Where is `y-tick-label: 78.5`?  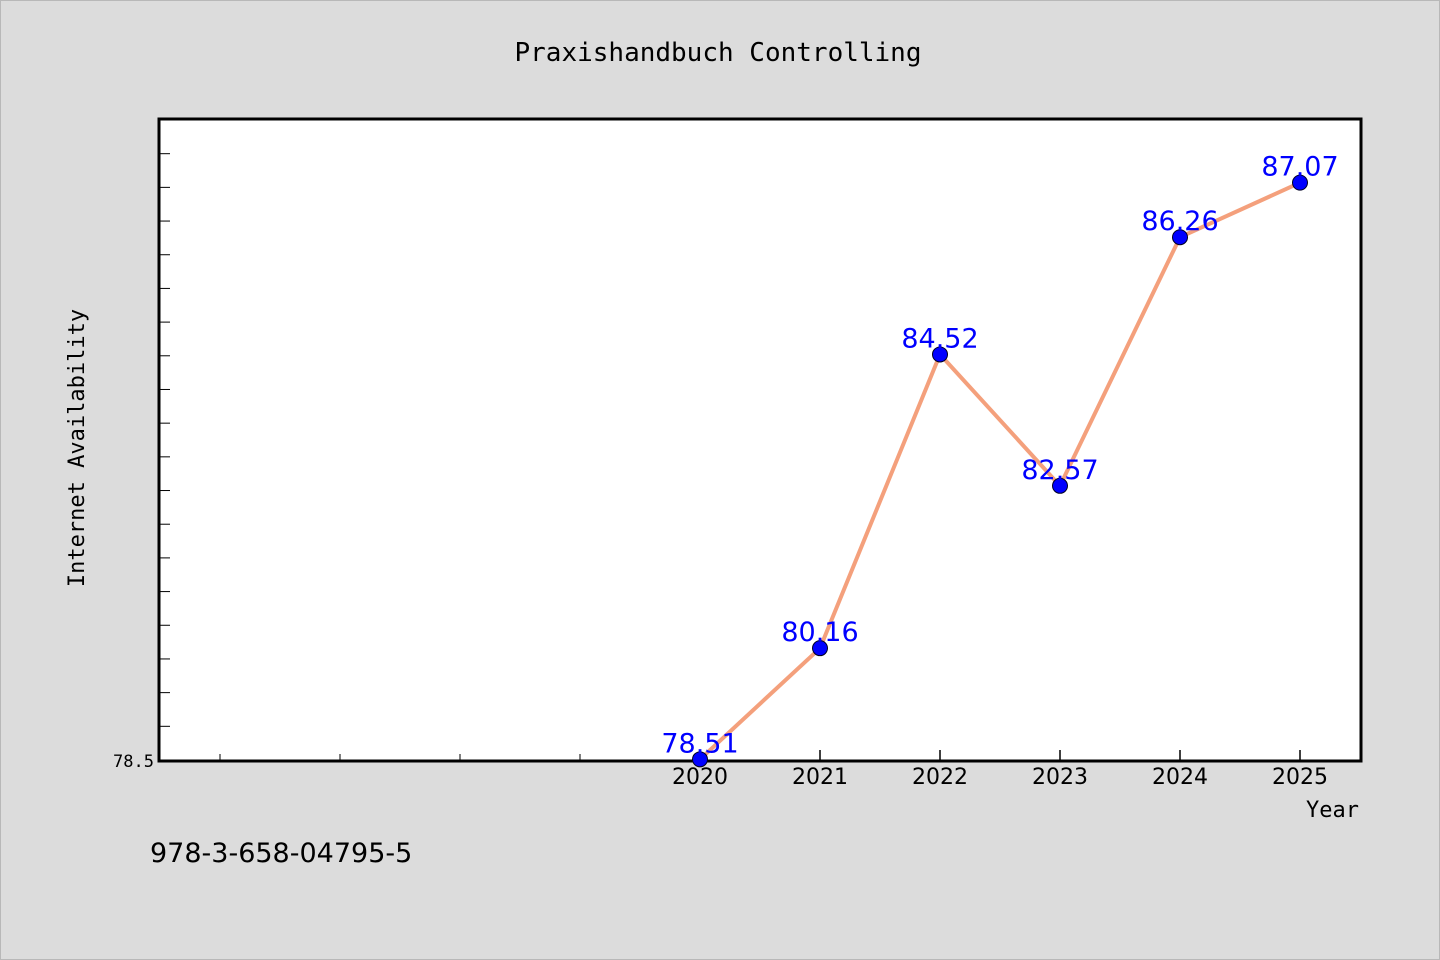 y-tick-label: 78.5 is located at coordinates (133, 762).